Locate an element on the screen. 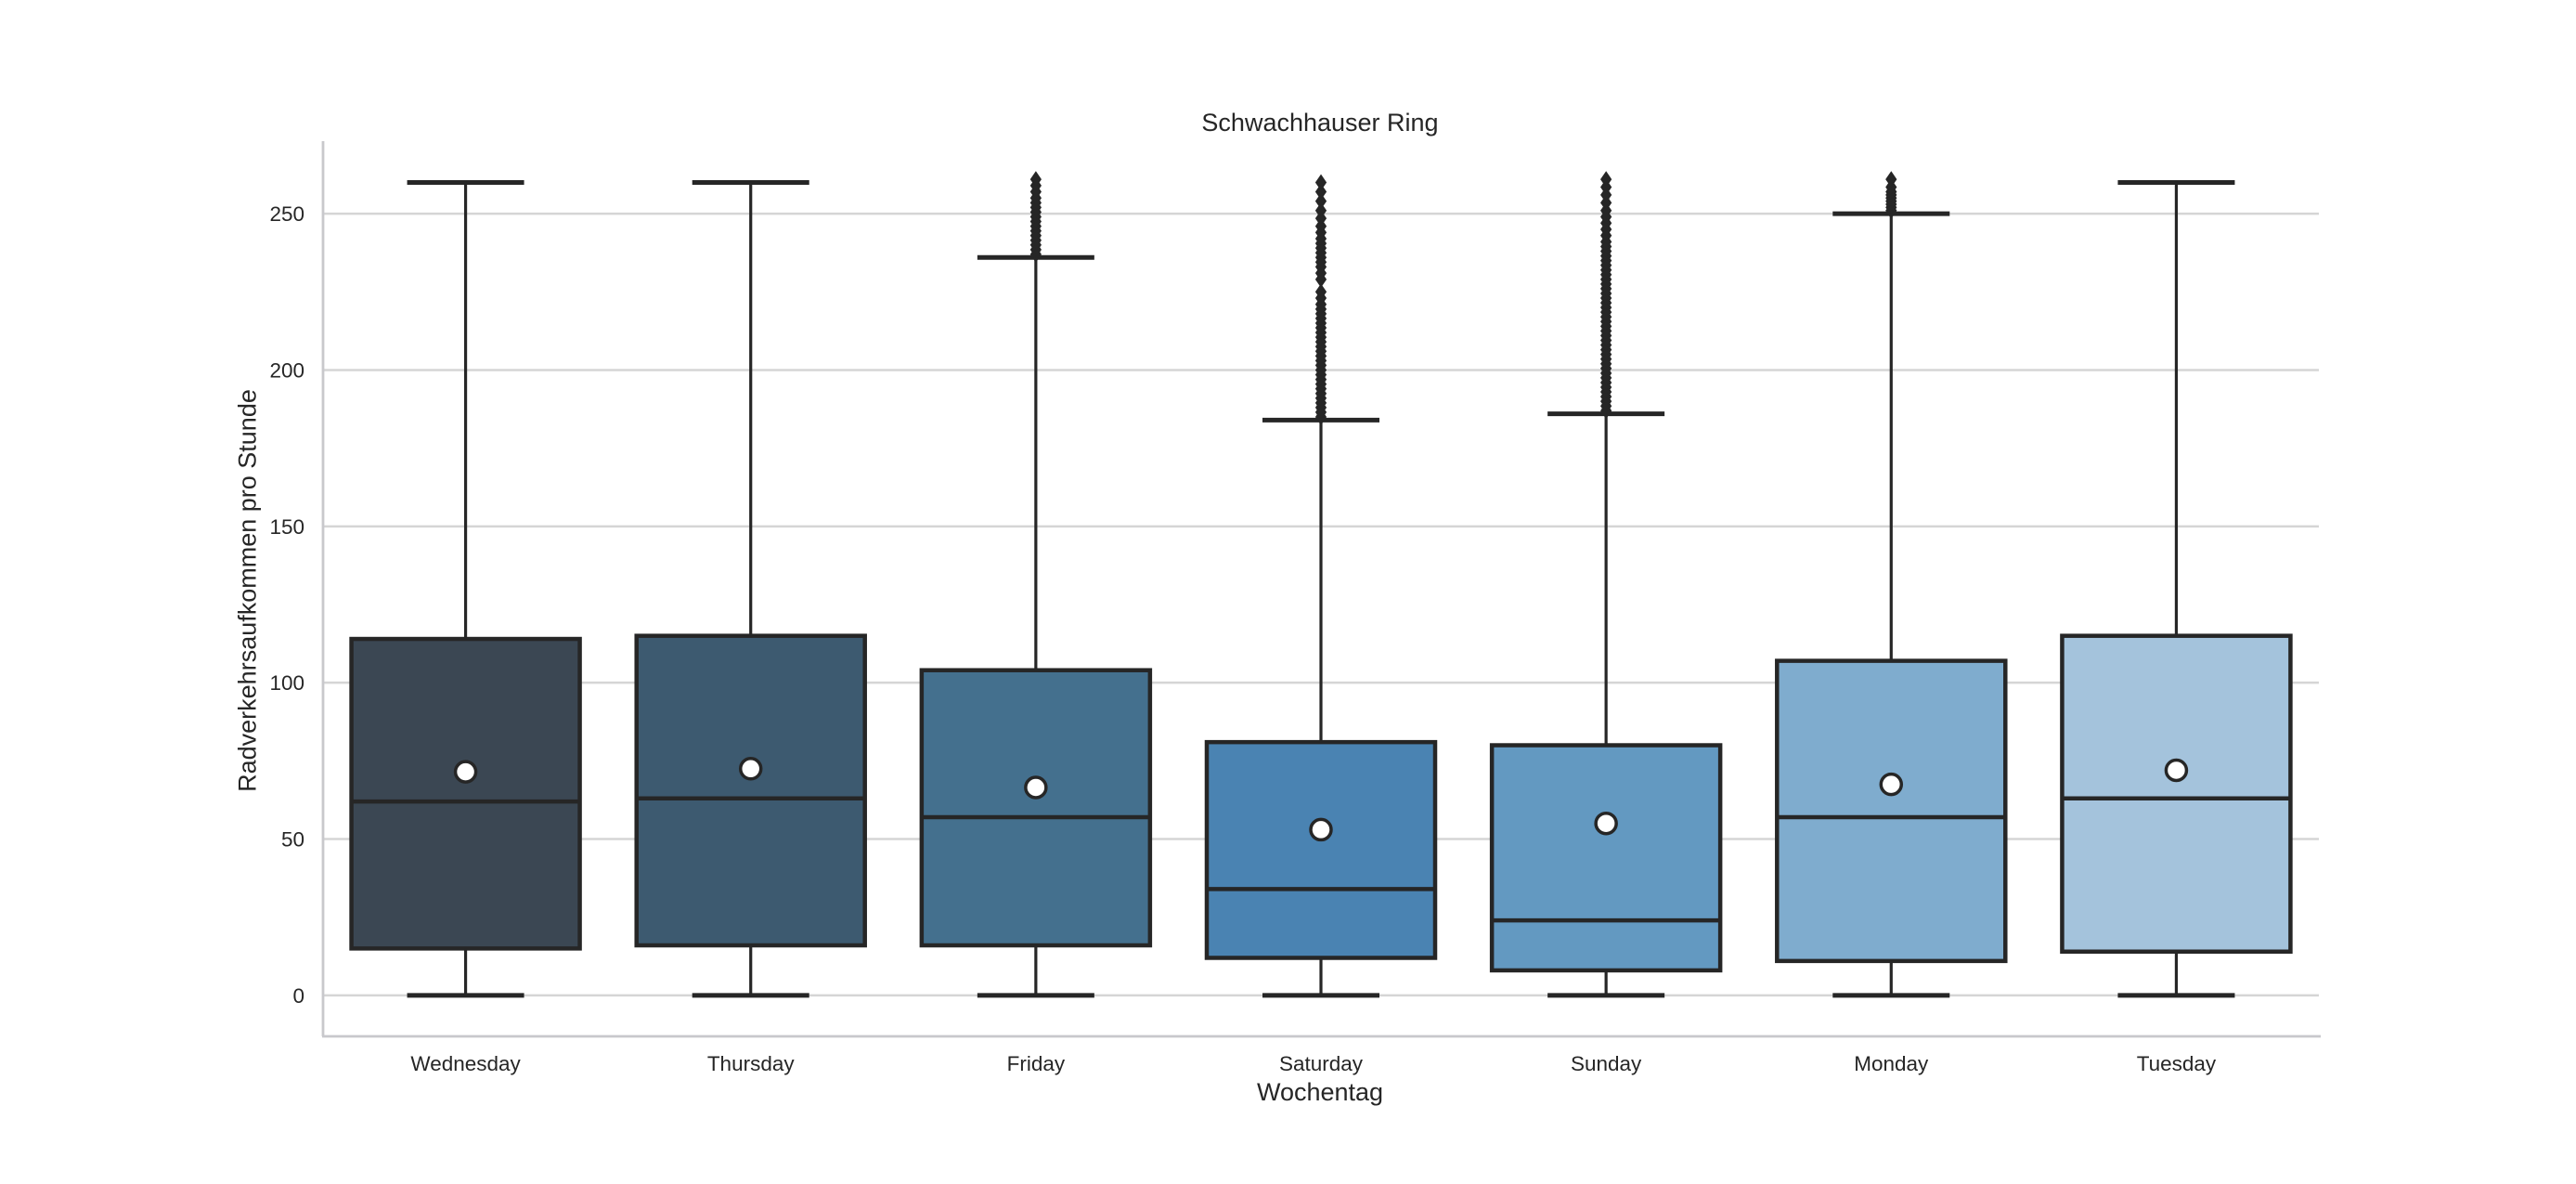 The image size is (2576, 1184). x-tick-label-tuesday: Tuesday is located at coordinates (2177, 1063).